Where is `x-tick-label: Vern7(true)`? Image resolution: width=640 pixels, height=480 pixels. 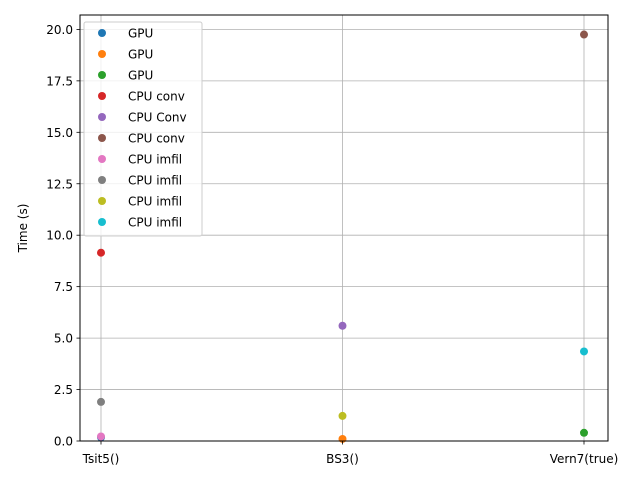 x-tick-label: Vern7(true) is located at coordinates (584, 459).